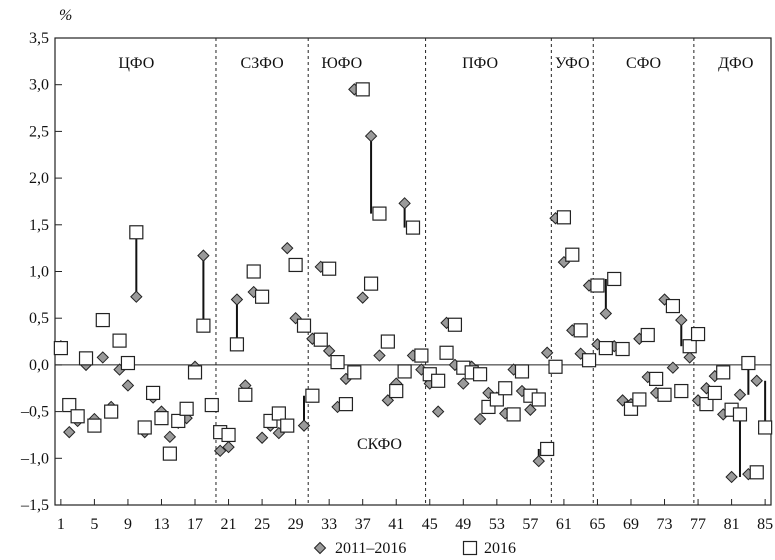 Image resolution: width=775 pixels, height=560 pixels. I want to click on x-tick-label: 29, so click(296, 524).